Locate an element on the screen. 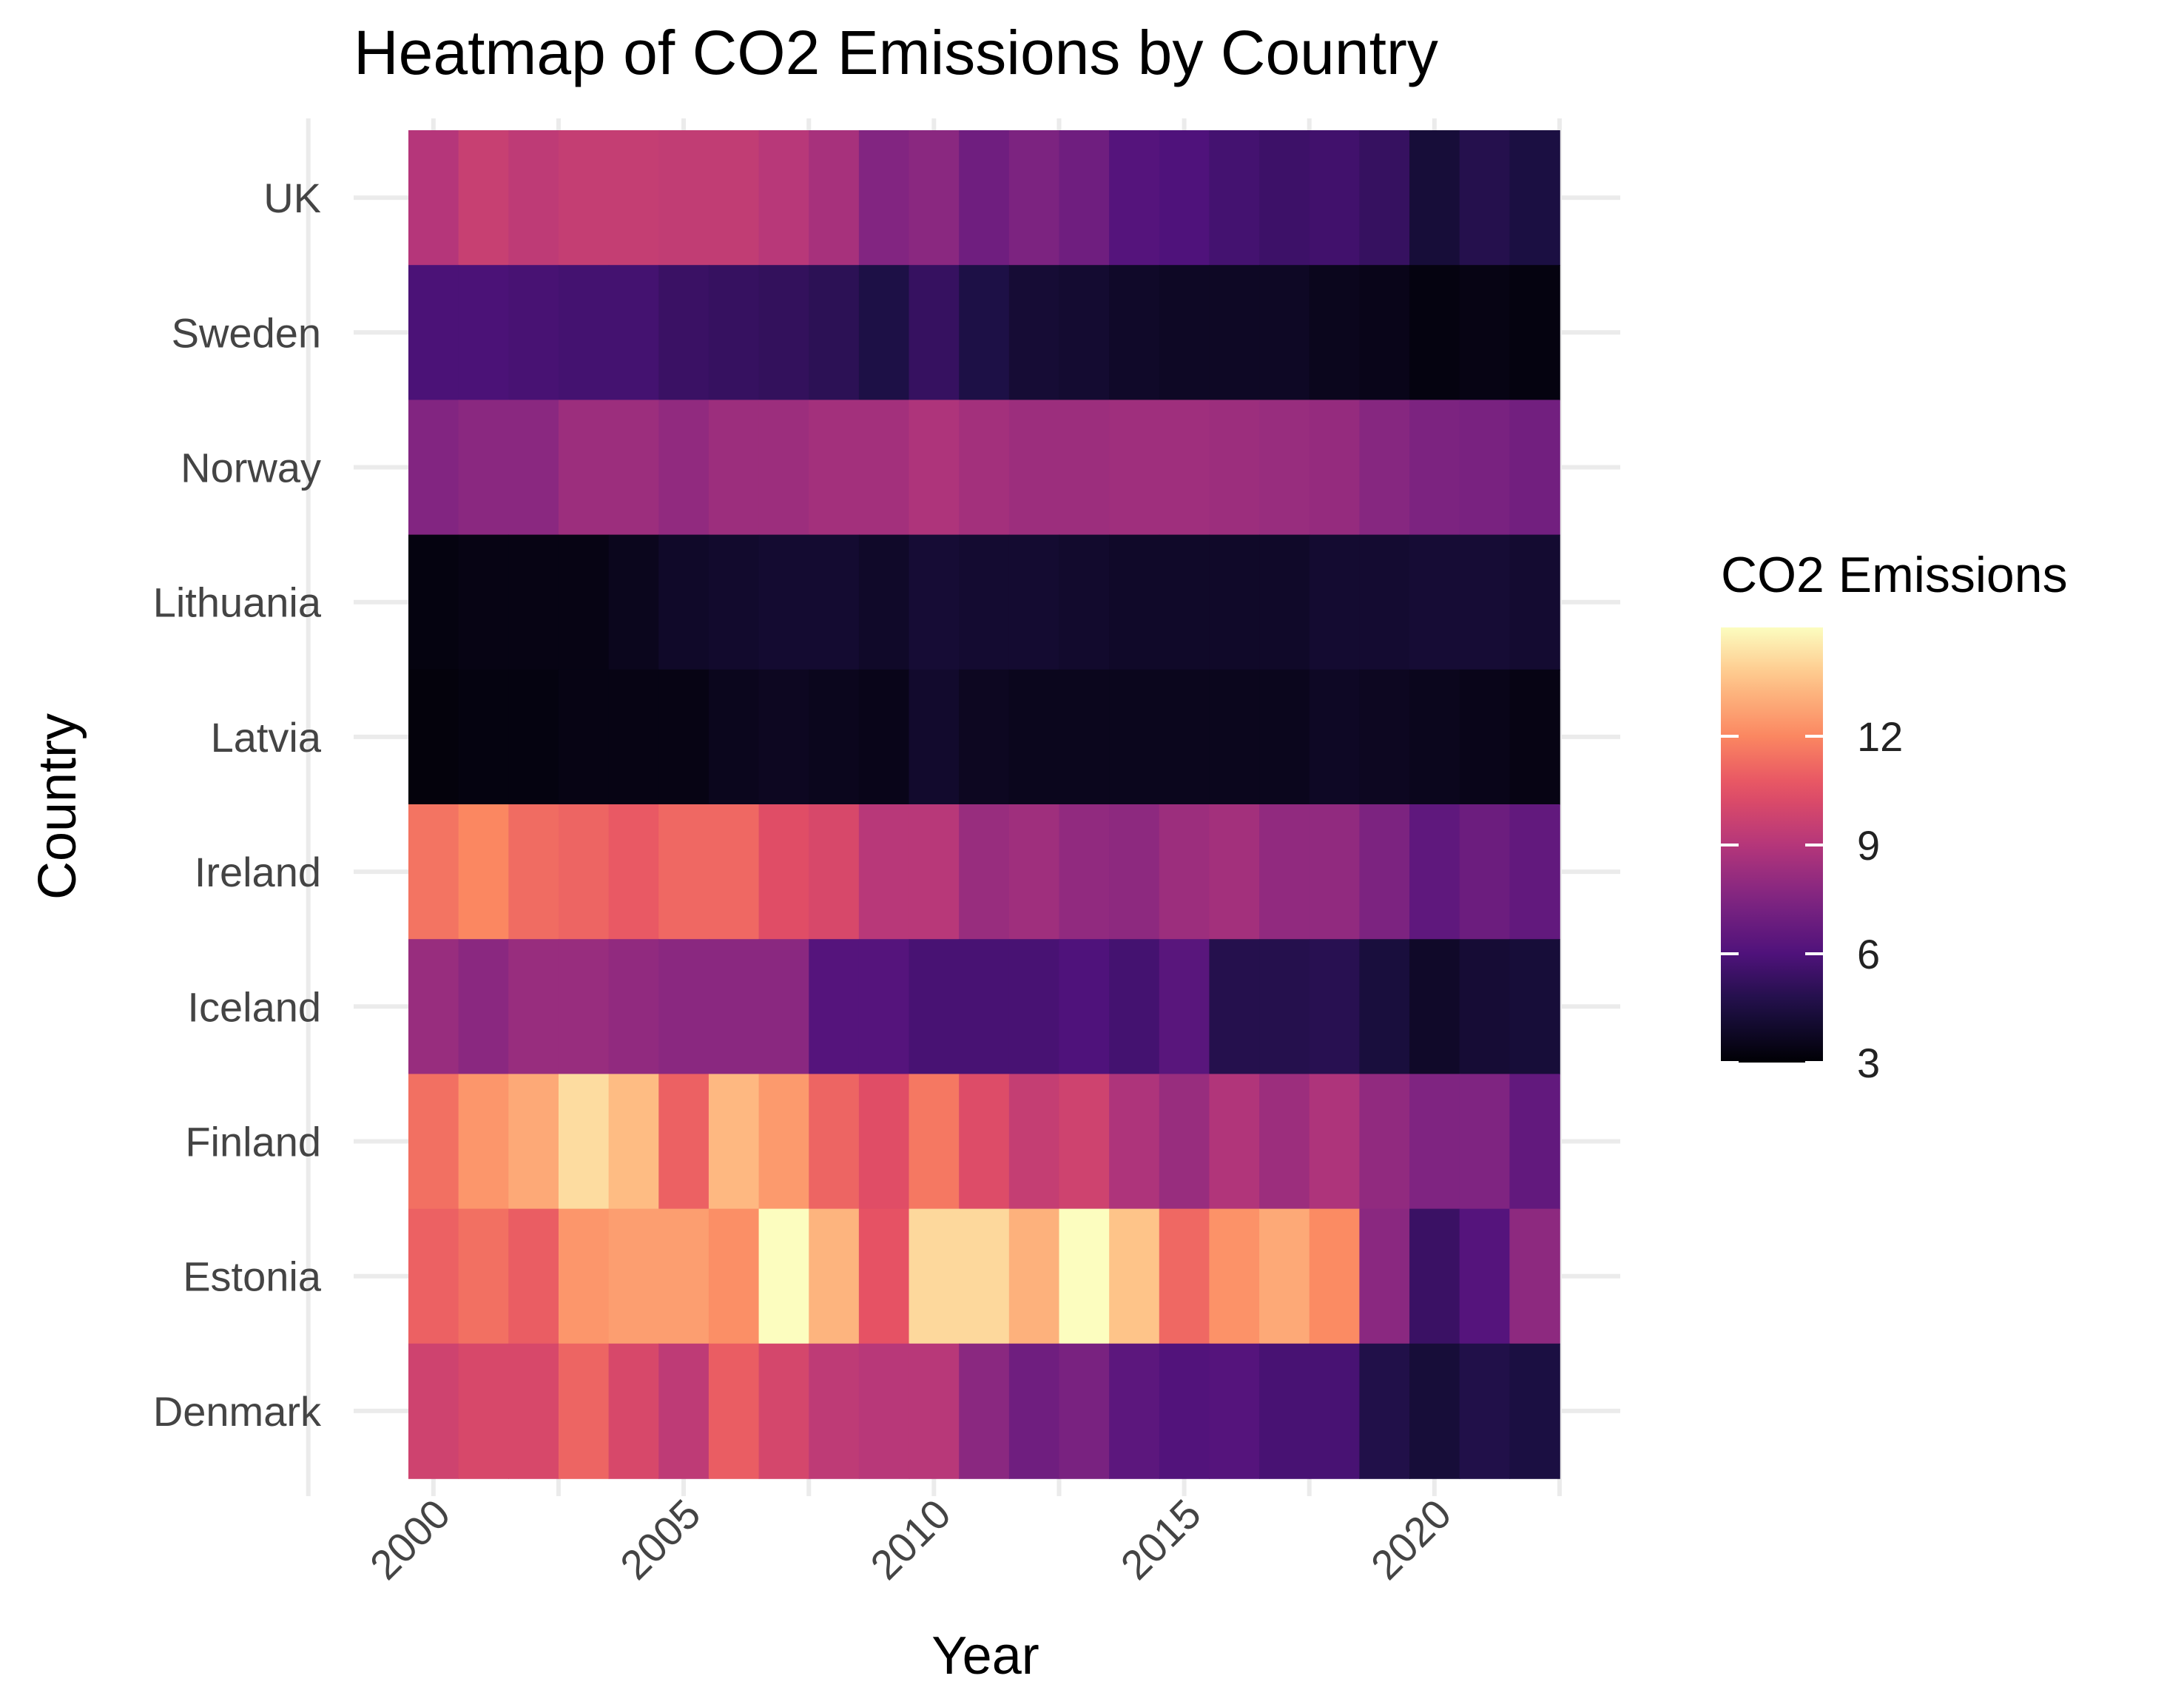 The image size is (2184, 1690). y-tick-label: Sweden is located at coordinates (247, 332).